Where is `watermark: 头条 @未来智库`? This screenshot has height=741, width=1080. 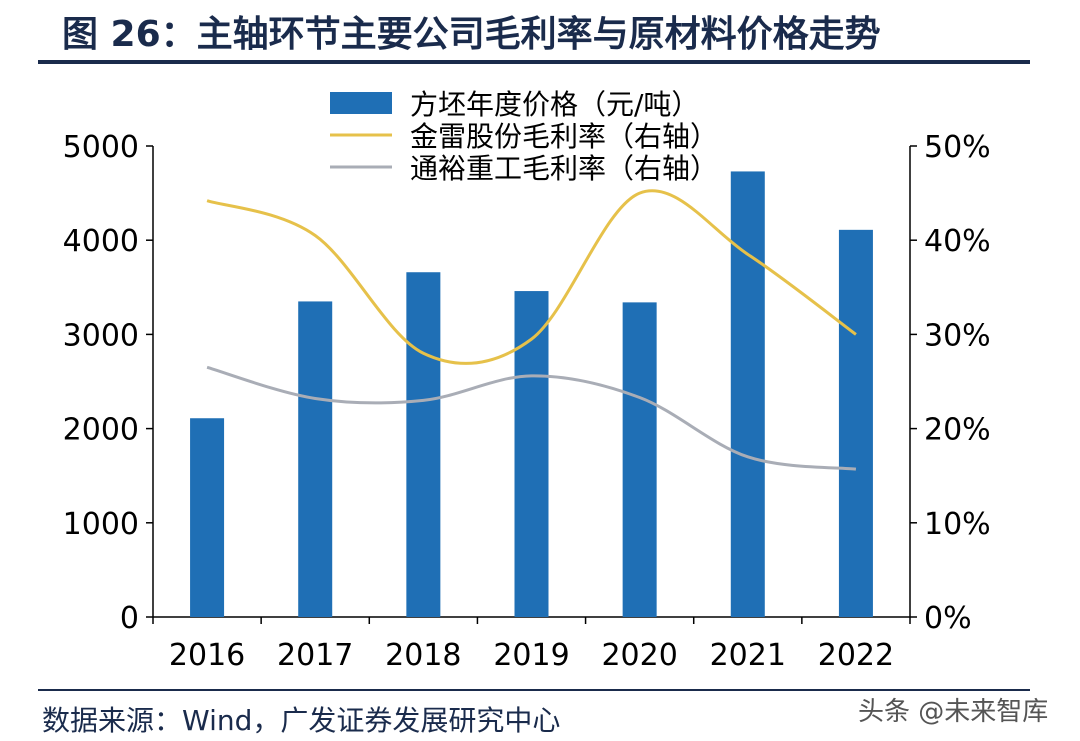 watermark: 头条 @未来智库 is located at coordinates (953, 712).